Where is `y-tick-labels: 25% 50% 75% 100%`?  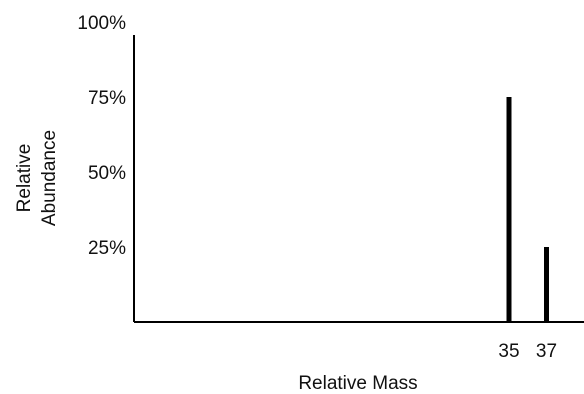
y-tick-labels: 25% 50% 75% 100% is located at coordinates (101, 136).